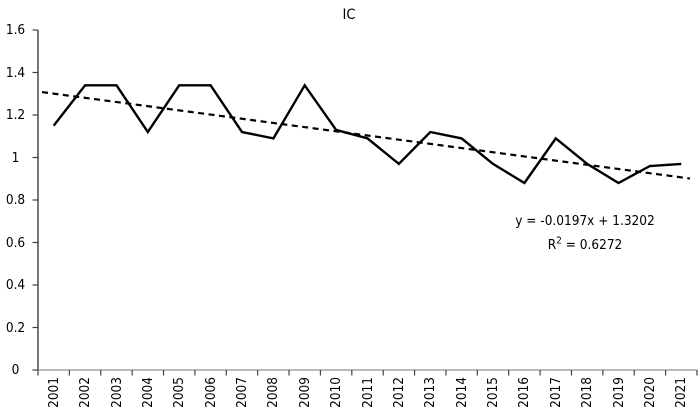 The width and height of the screenshot is (700, 420). I want to click on x-tick-label: 2018, so click(587, 392).